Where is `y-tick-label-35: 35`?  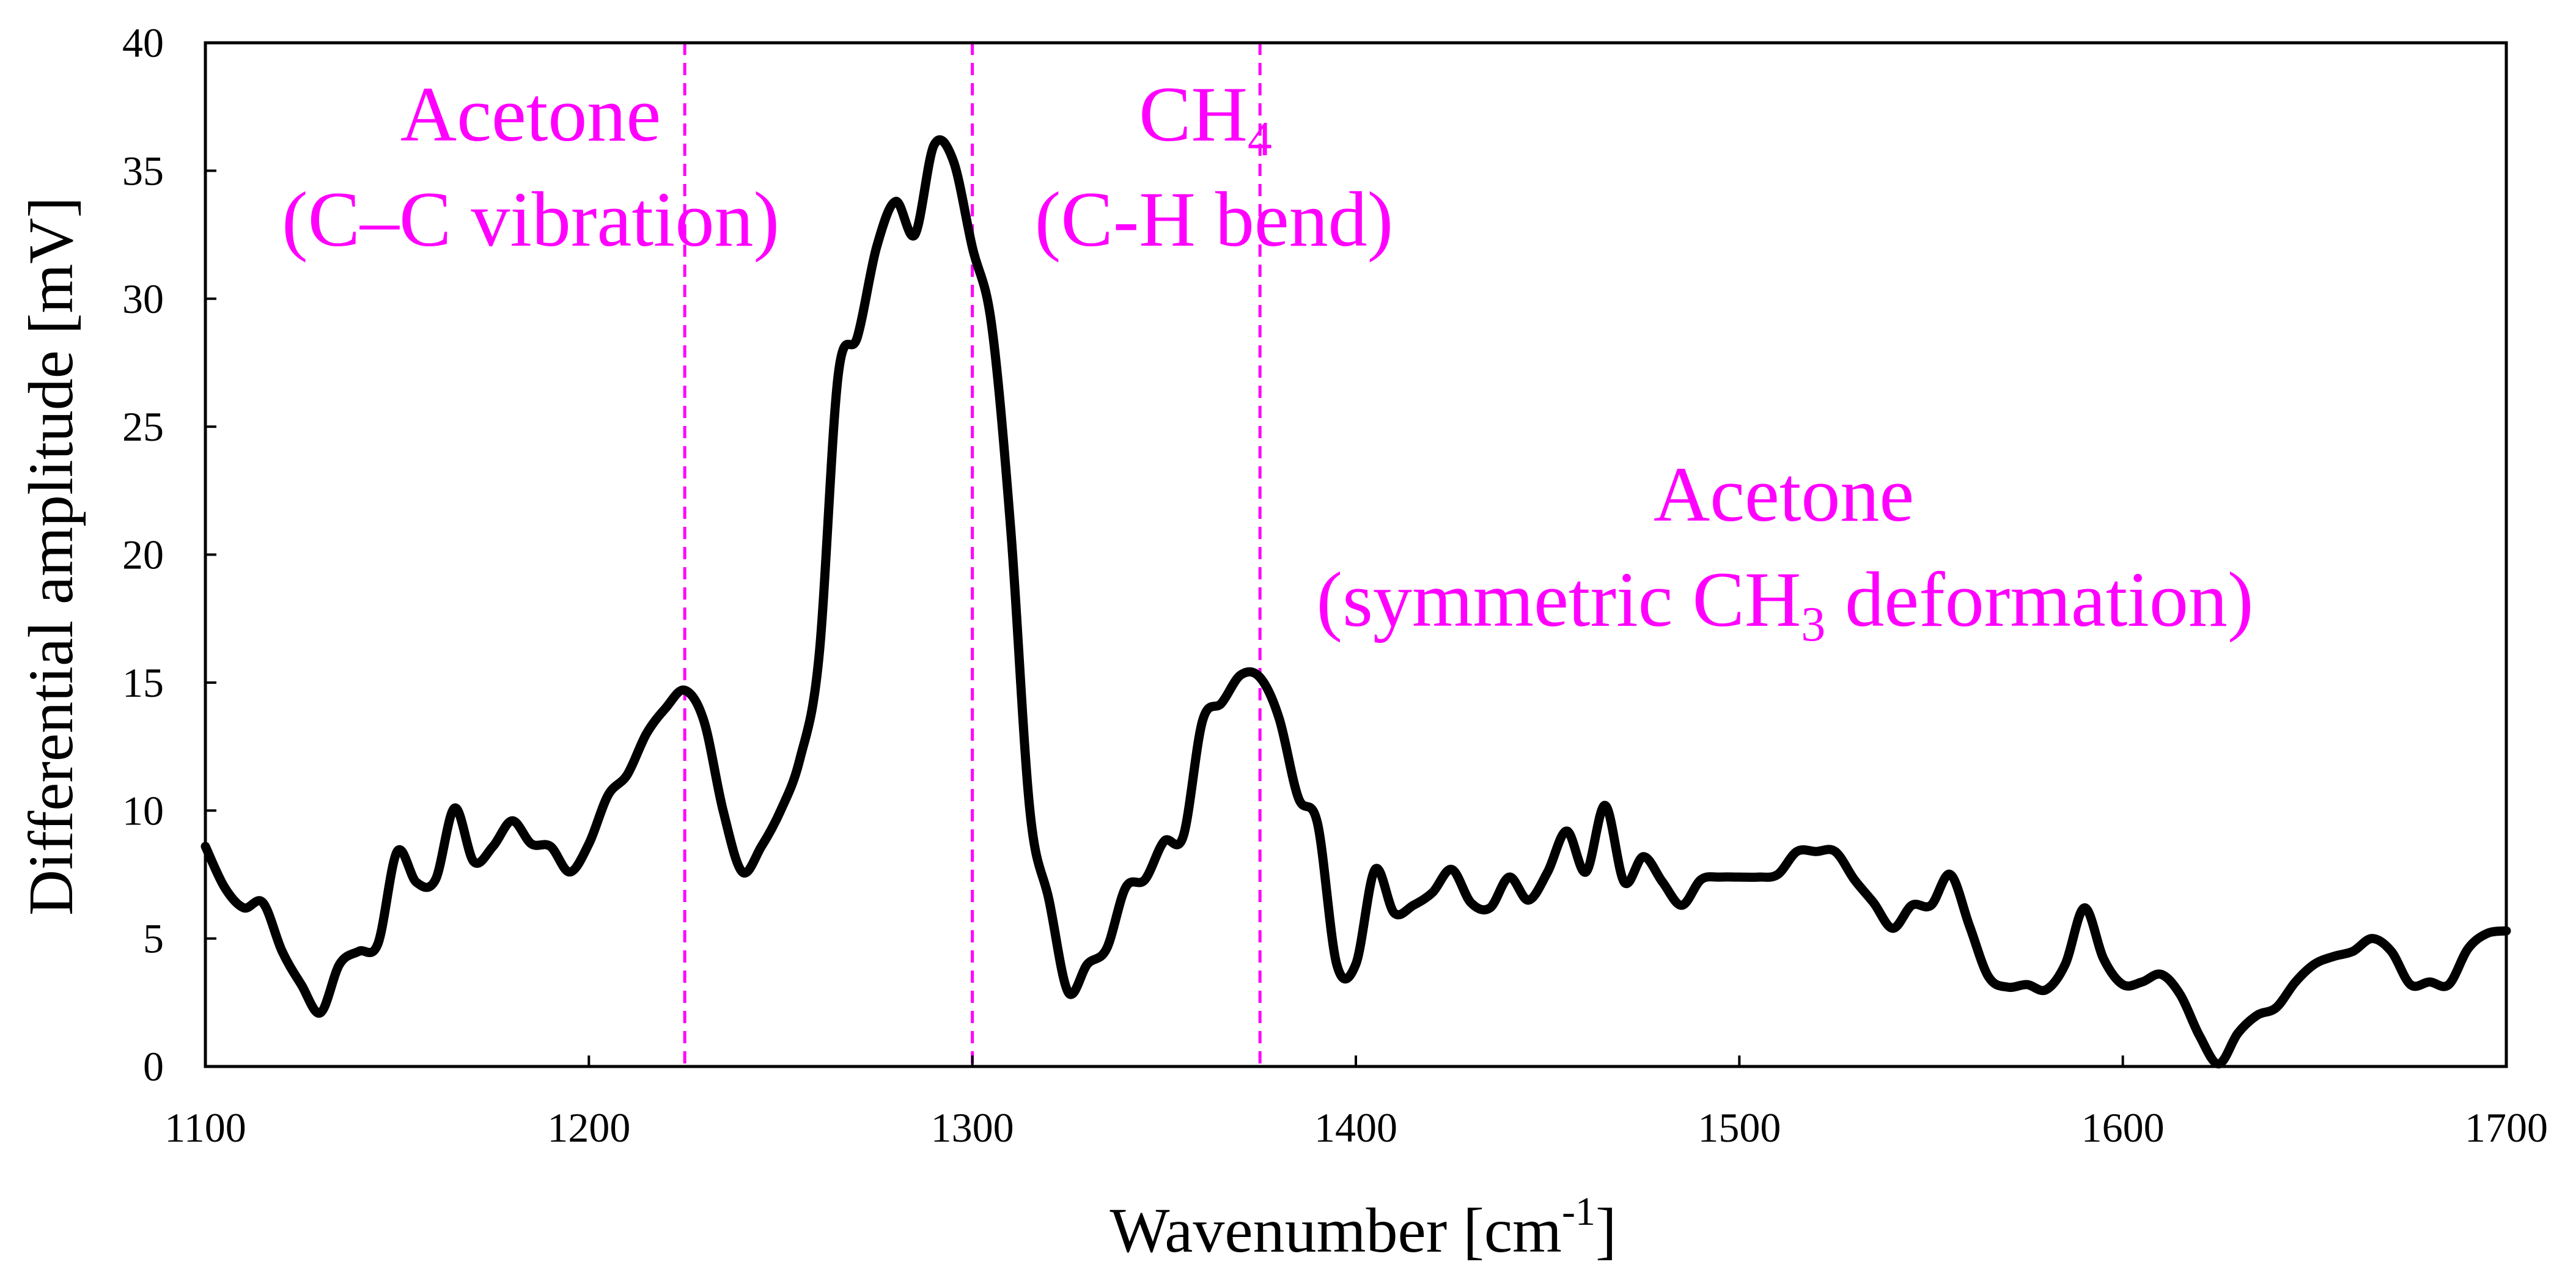
y-tick-label-35: 35 is located at coordinates (143, 171).